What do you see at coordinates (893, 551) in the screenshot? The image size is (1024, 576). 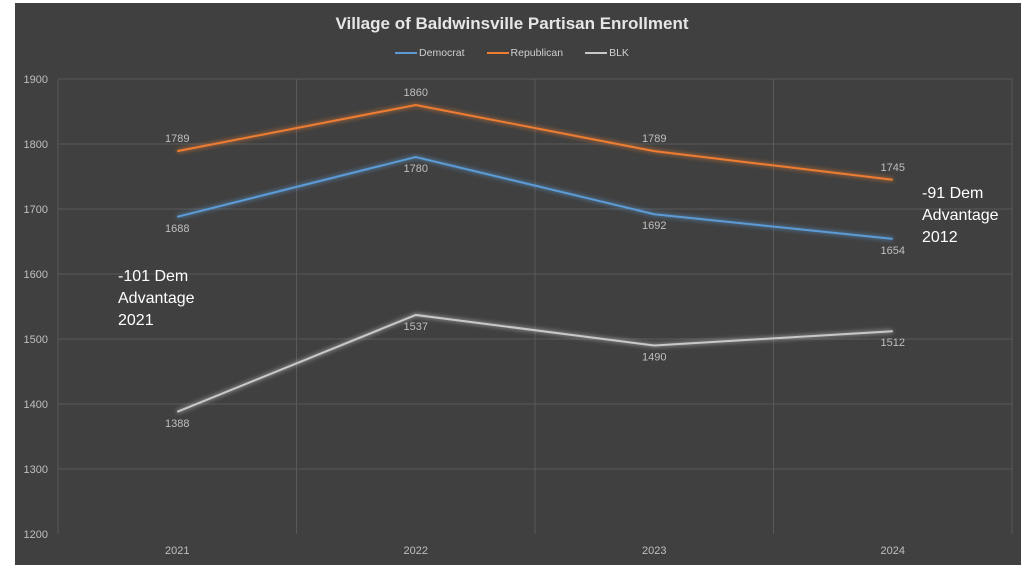 I see `x-tick-label: 2024` at bounding box center [893, 551].